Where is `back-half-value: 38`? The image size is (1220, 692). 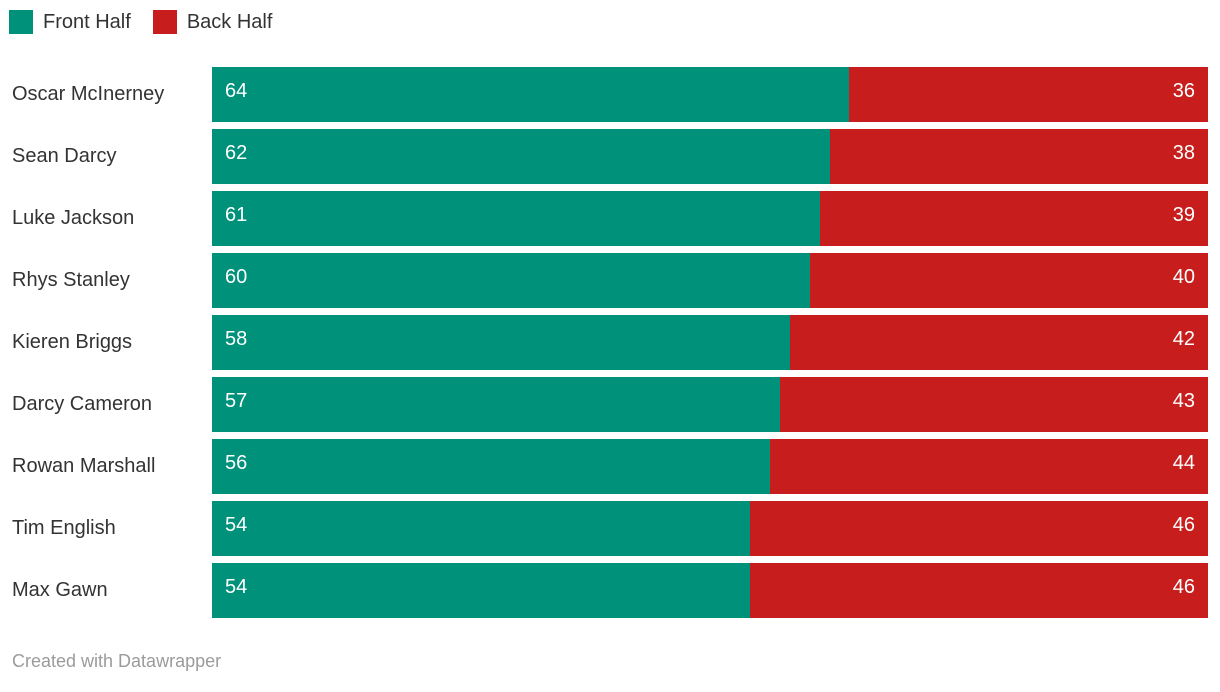
back-half-value: 38 is located at coordinates (1183, 153).